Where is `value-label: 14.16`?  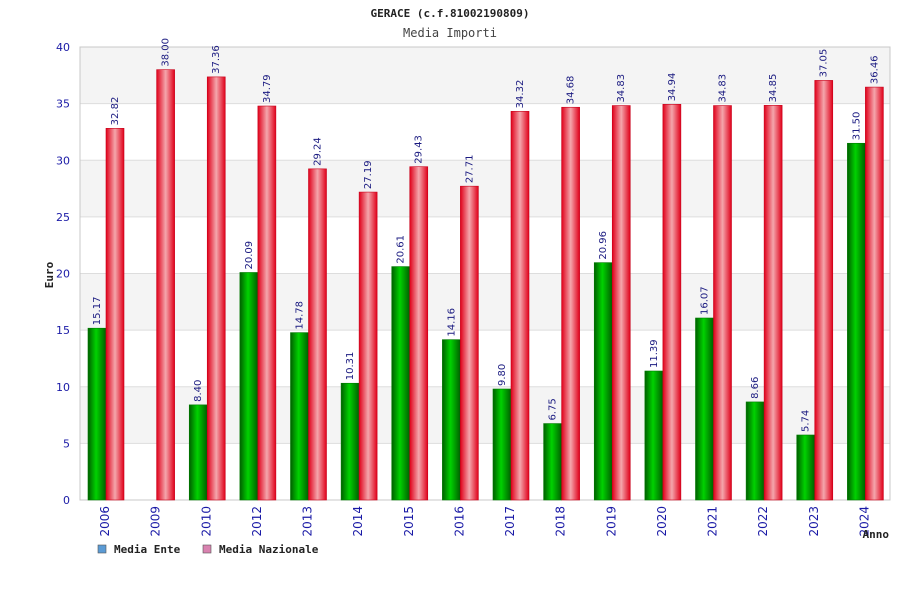
value-label: 14.16 is located at coordinates (451, 322).